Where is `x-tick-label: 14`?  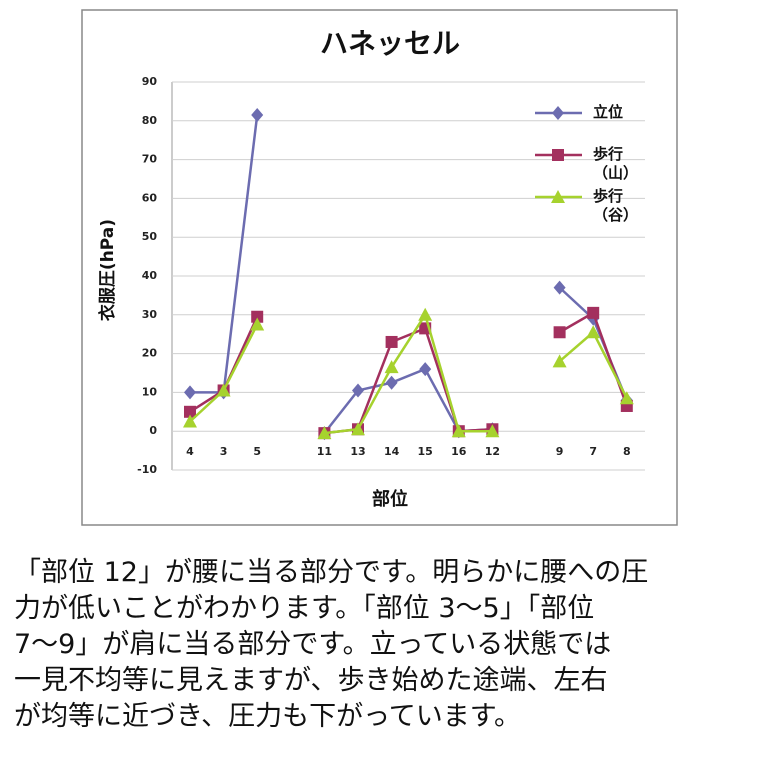
x-tick-label: 14 is located at coordinates (392, 451).